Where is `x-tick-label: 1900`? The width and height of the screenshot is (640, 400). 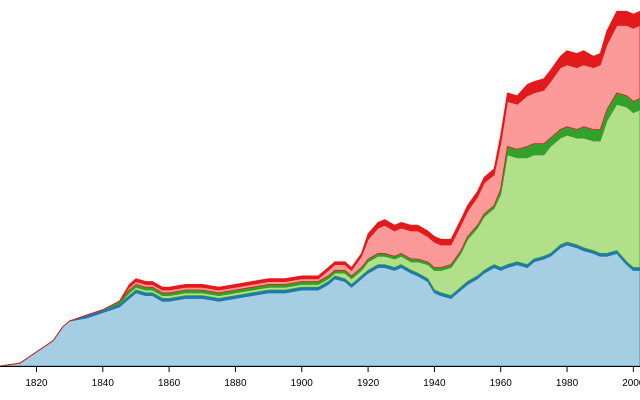 x-tick-label: 1900 is located at coordinates (302, 383).